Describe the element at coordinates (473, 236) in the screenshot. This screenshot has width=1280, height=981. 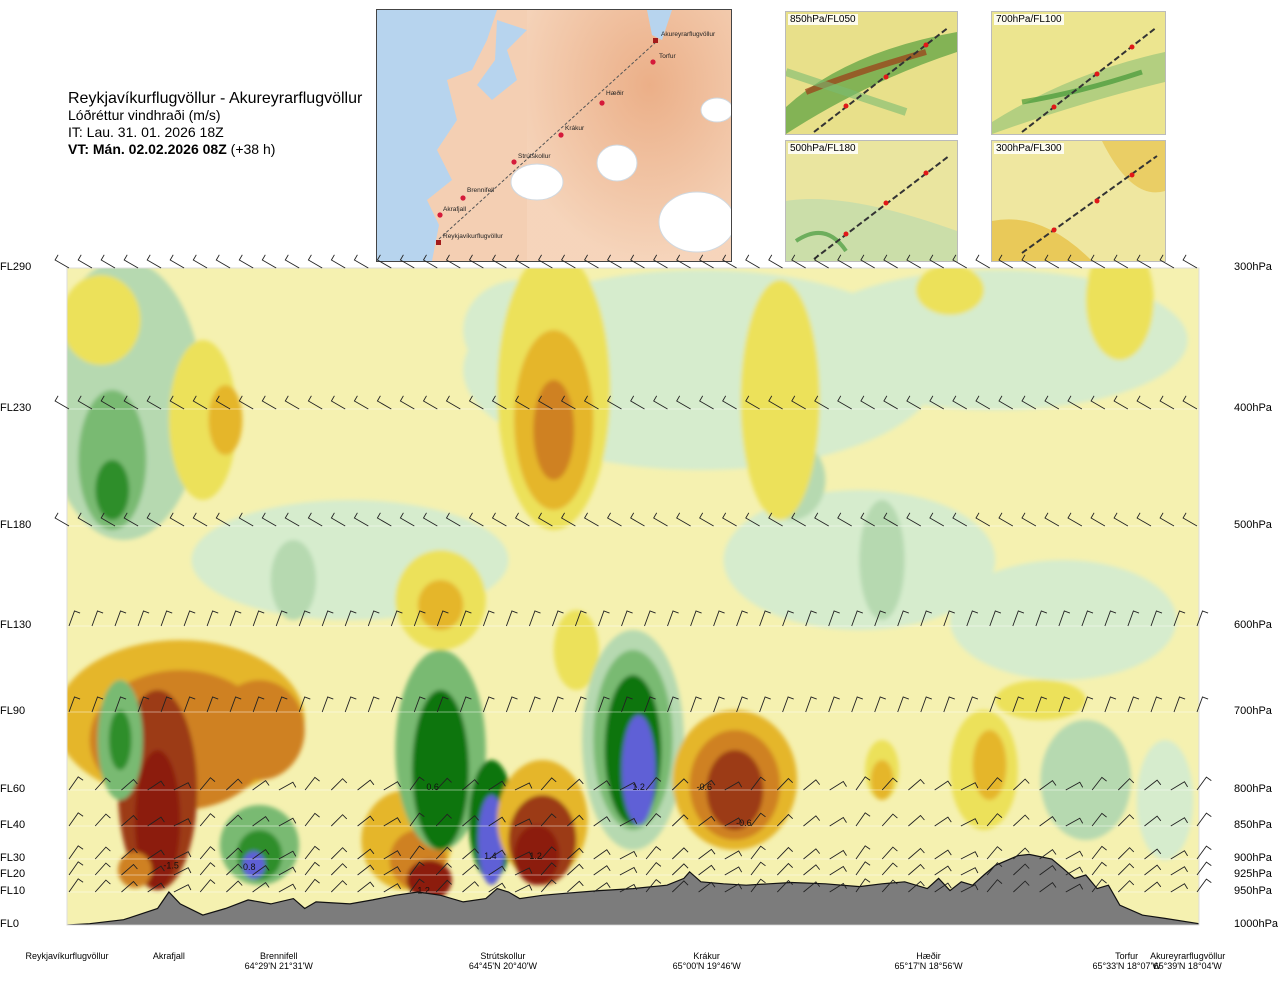
I see `map-label-reykjavik: Reykjavíkurflugvöllur` at that location.